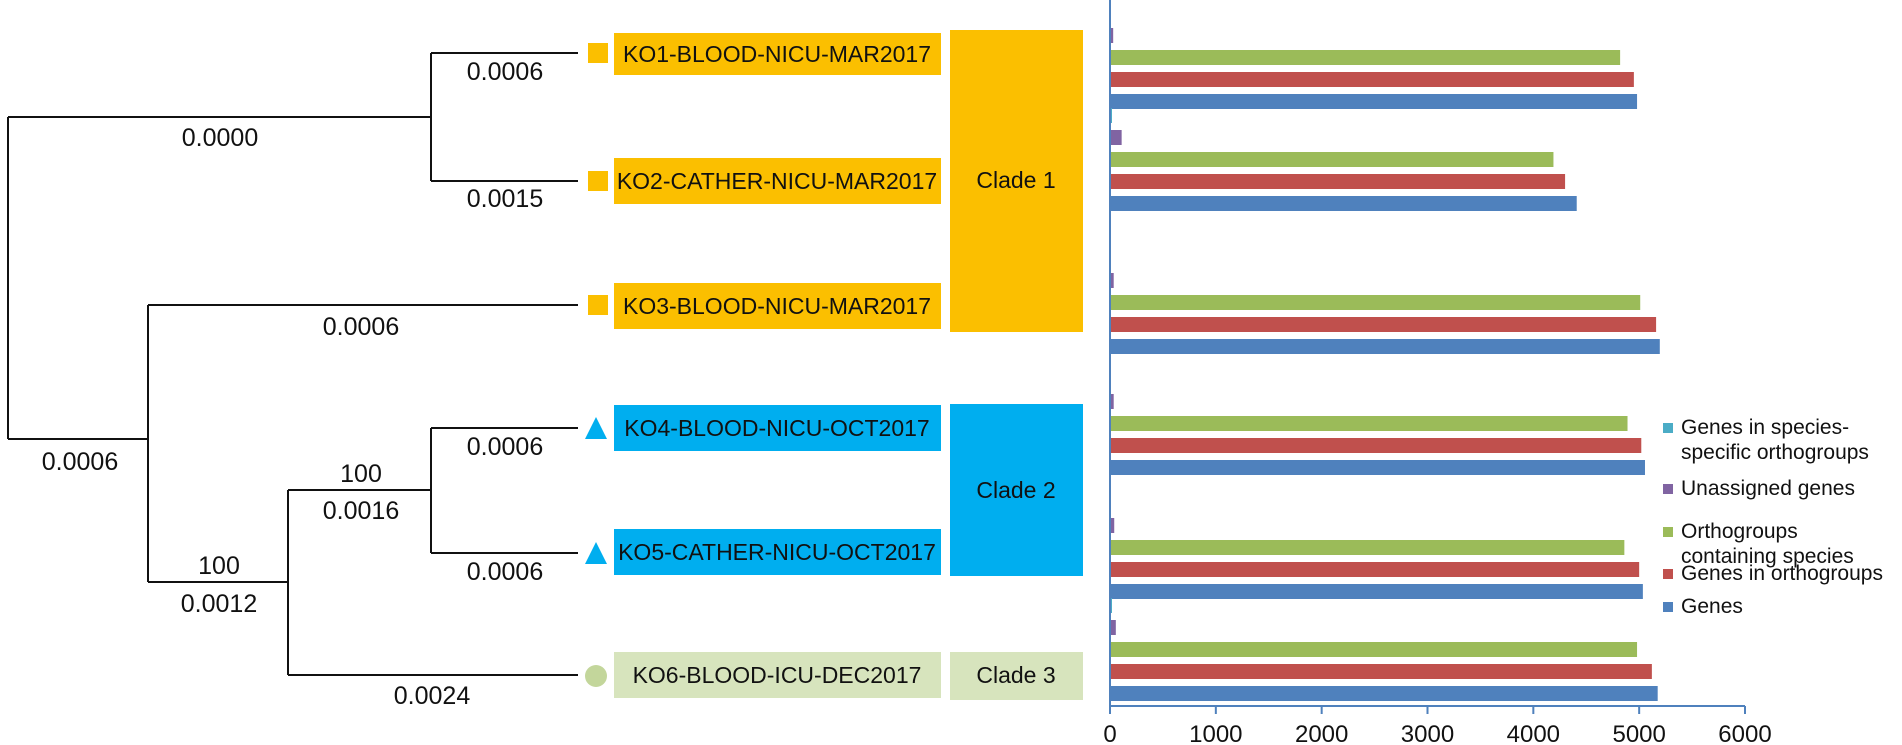 The height and width of the screenshot is (745, 1902). I want to click on x-tick-label: 4000, so click(1533, 733).